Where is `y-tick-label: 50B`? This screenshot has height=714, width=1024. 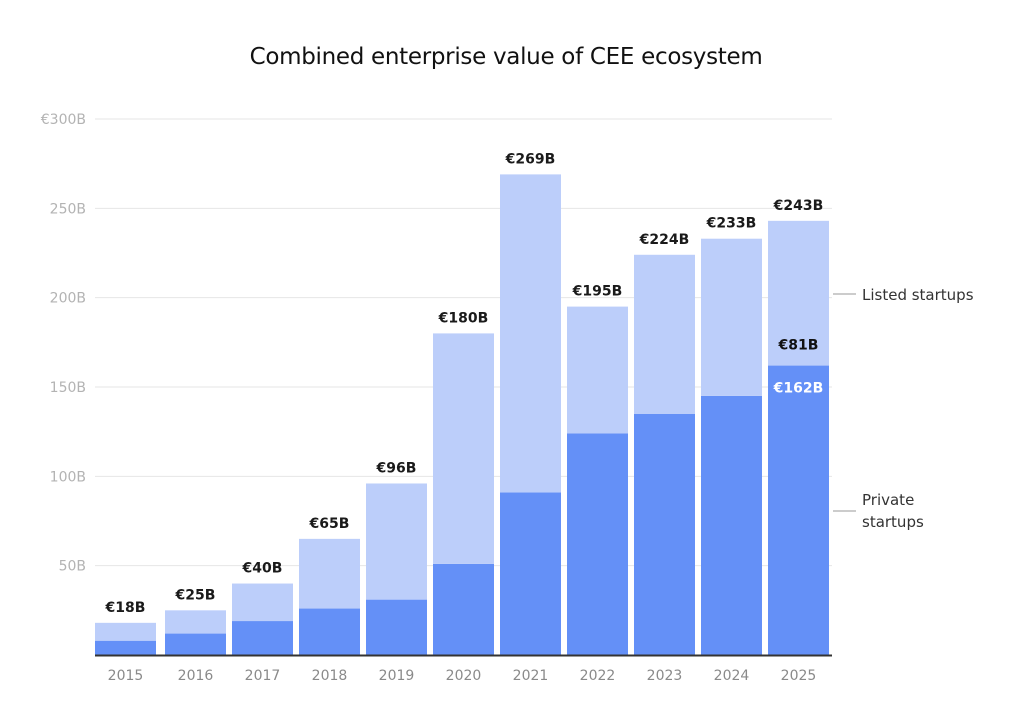 y-tick-label: 50B is located at coordinates (72, 567).